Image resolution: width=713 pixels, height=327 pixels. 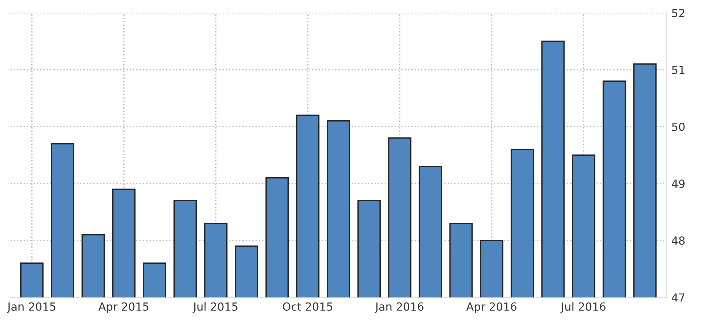 I want to click on x-tick-label: Jul 2016, so click(x=583, y=308).